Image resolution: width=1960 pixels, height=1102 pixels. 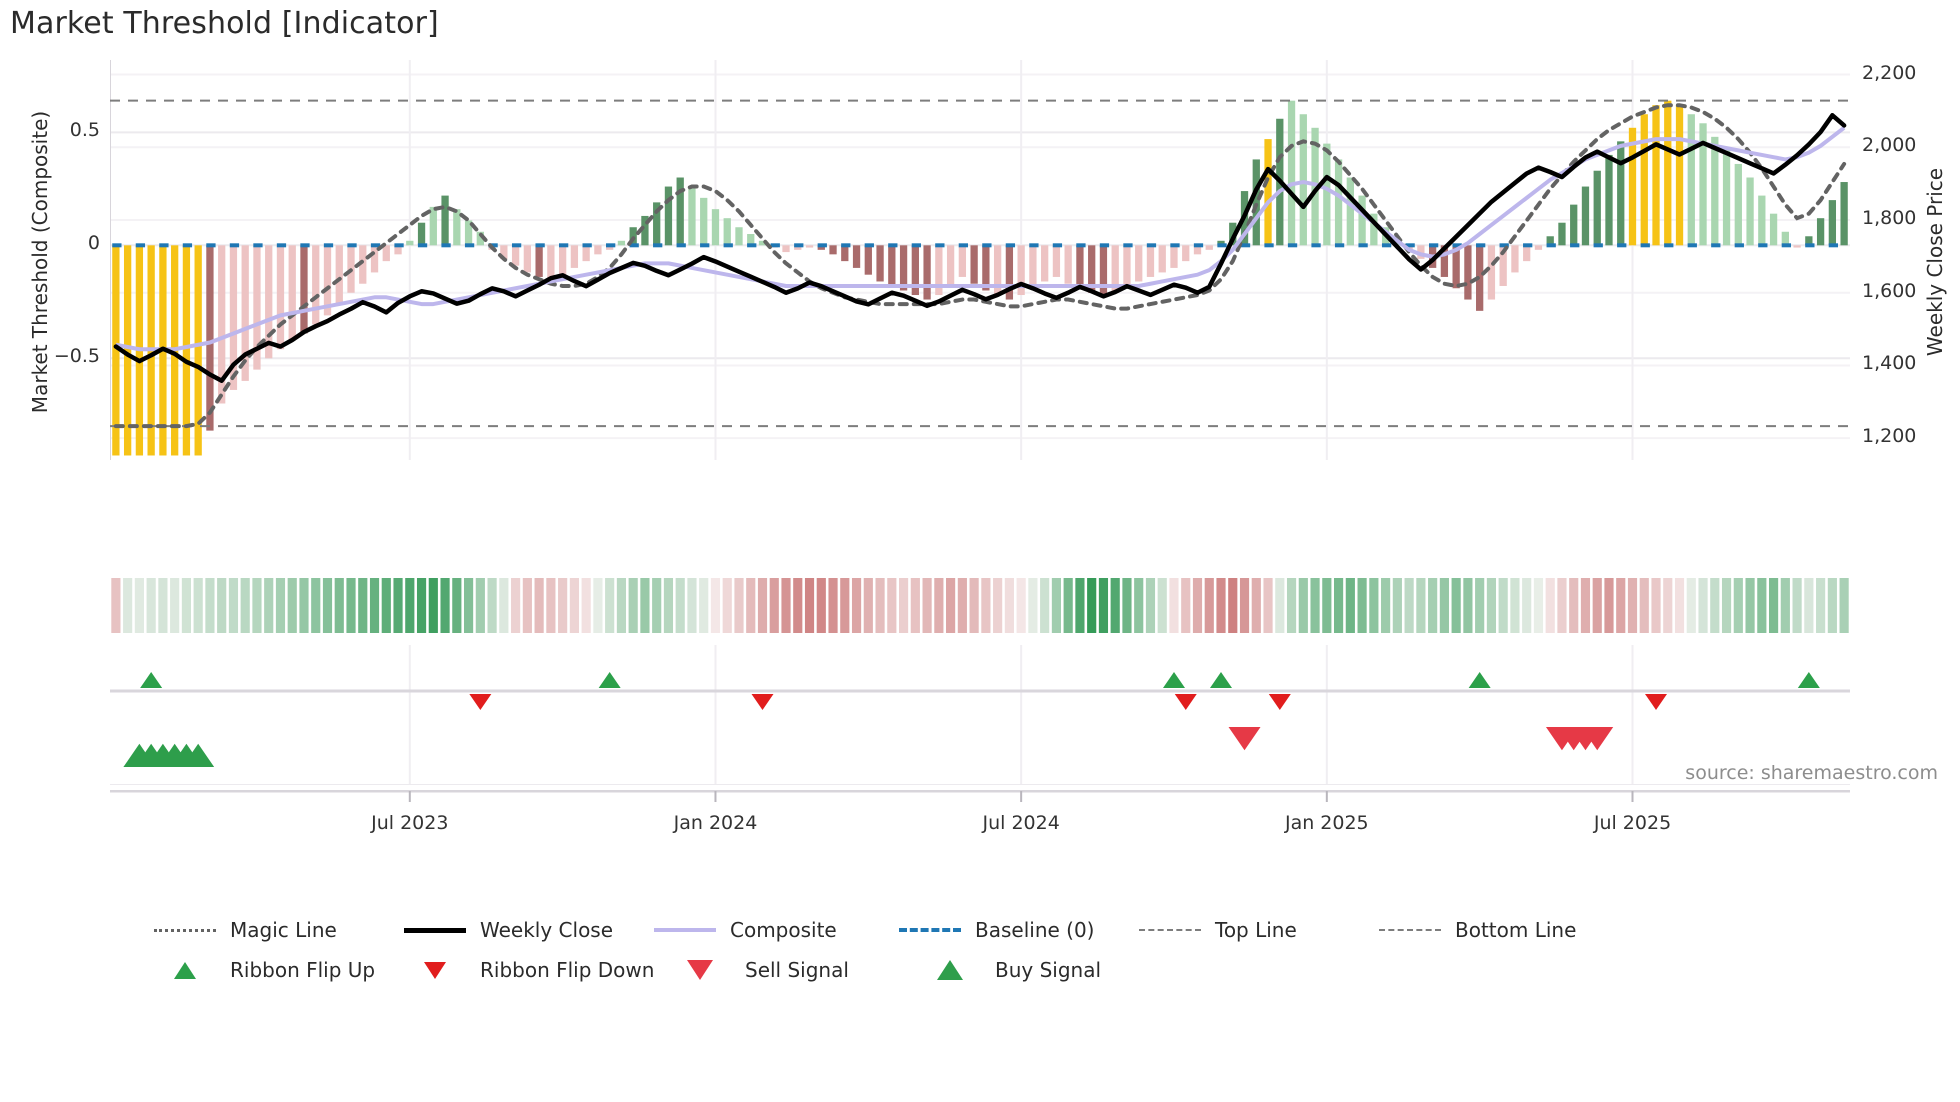 I want to click on legend-item: Baseline (0), so click(x=1015, y=930).